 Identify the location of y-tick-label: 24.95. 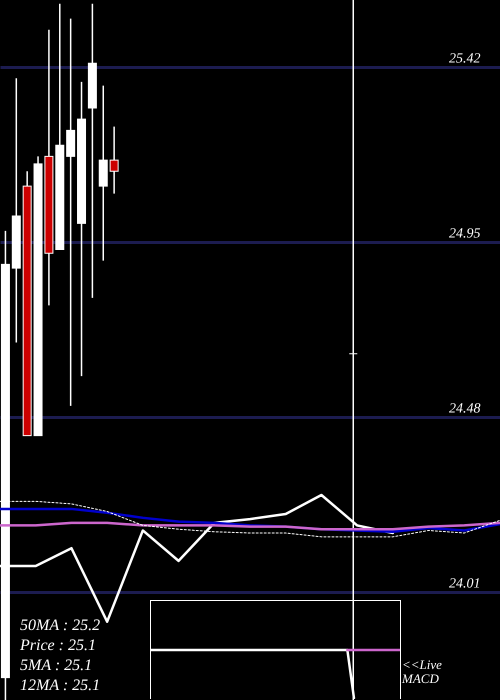
(464, 234).